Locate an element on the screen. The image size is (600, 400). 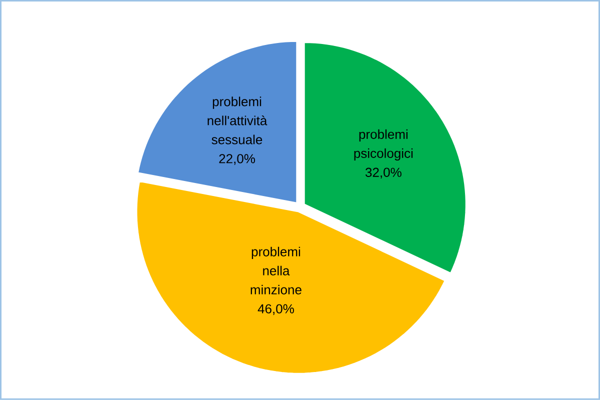
data-label: 32,0% is located at coordinates (384, 173).